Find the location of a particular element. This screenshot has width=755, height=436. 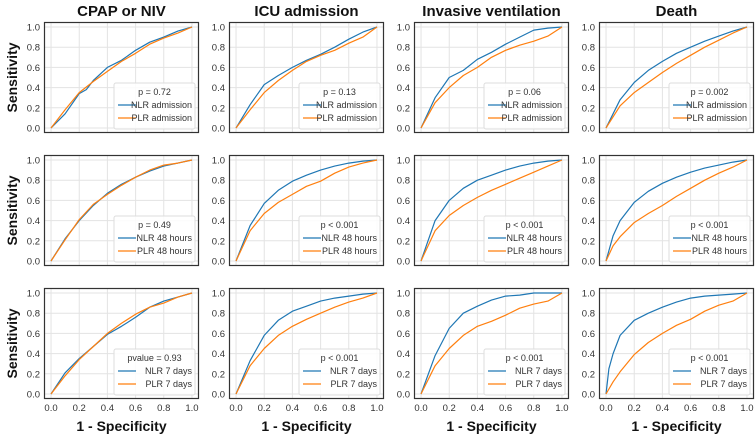

column-title: ICU admission is located at coordinates (306, 11).